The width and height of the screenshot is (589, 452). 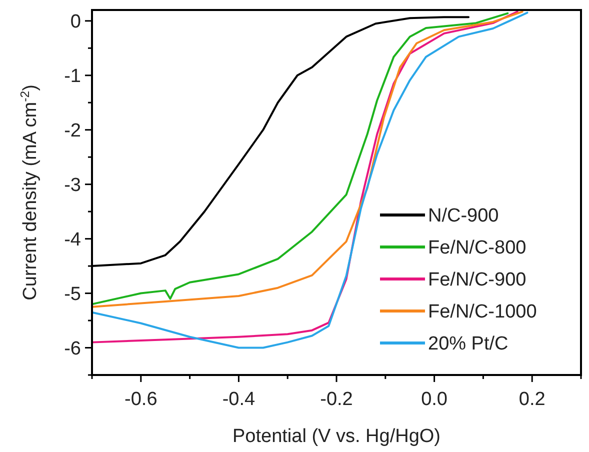 What do you see at coordinates (434, 399) in the screenshot?
I see `x-tick-label: 0.0` at bounding box center [434, 399].